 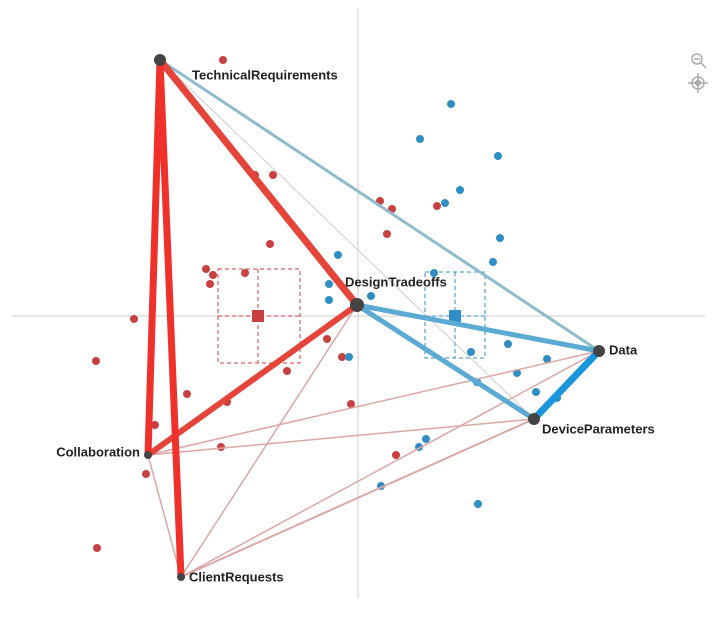 I want to click on node-label: DesignTradeoffs, so click(x=396, y=281).